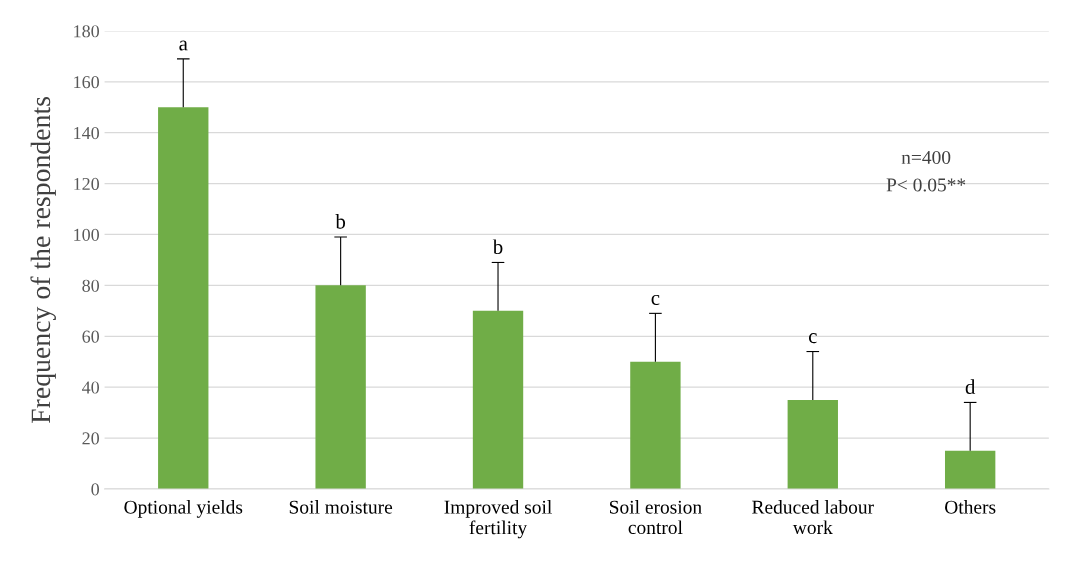 This screenshot has width=1067, height=562. I want to click on y-tick-label: 60, so click(91, 336).